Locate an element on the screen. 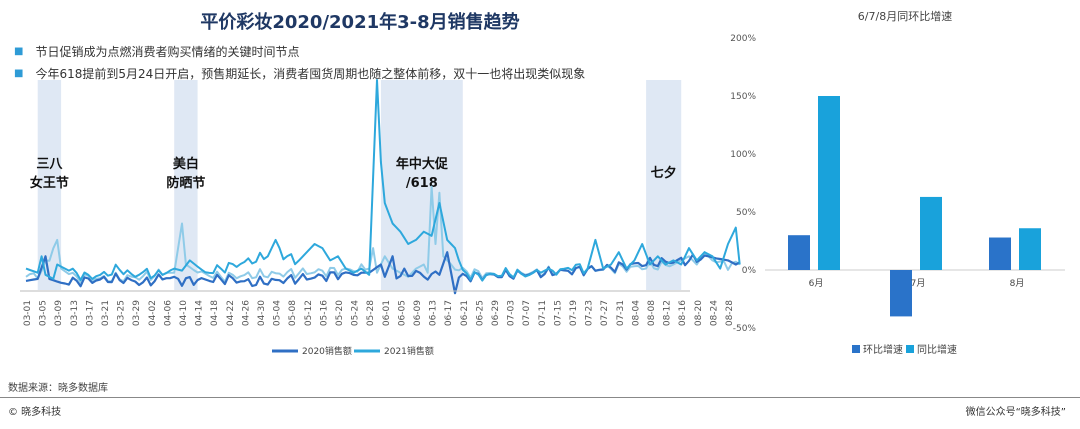 This screenshot has width=1080, height=429. bullet-text: 节日促销成为点燃消费者购买情绪的关键时间节点 is located at coordinates (167, 51).